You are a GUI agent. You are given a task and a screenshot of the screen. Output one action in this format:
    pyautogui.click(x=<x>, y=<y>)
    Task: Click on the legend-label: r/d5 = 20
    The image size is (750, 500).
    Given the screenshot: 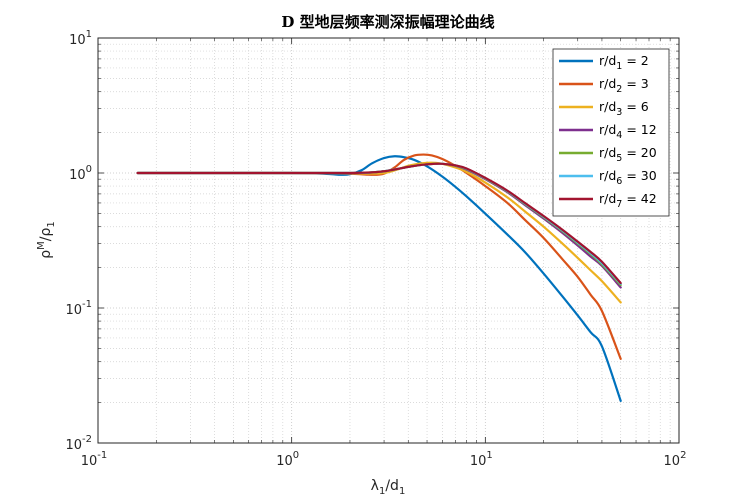 What is the action you would take?
    pyautogui.click(x=628, y=154)
    